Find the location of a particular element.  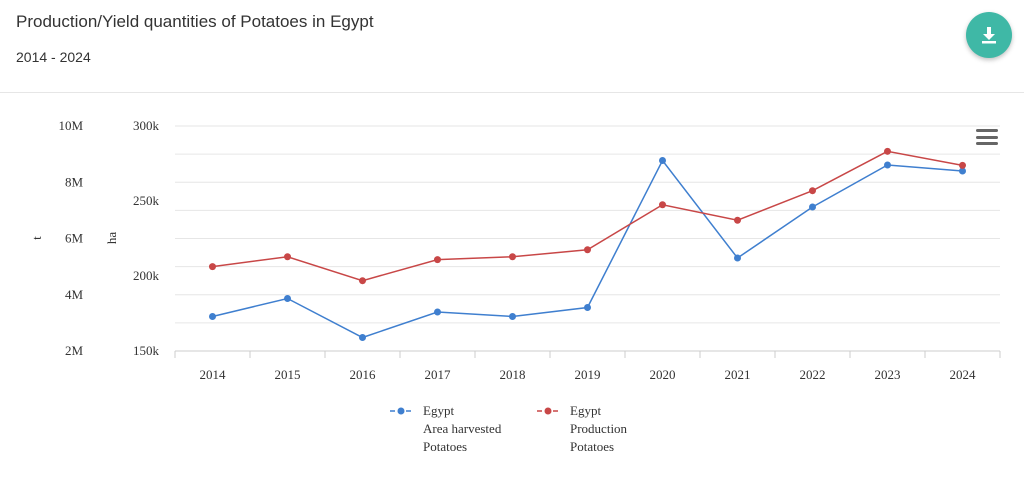

legend-label-0: Potatoes is located at coordinates (445, 446).